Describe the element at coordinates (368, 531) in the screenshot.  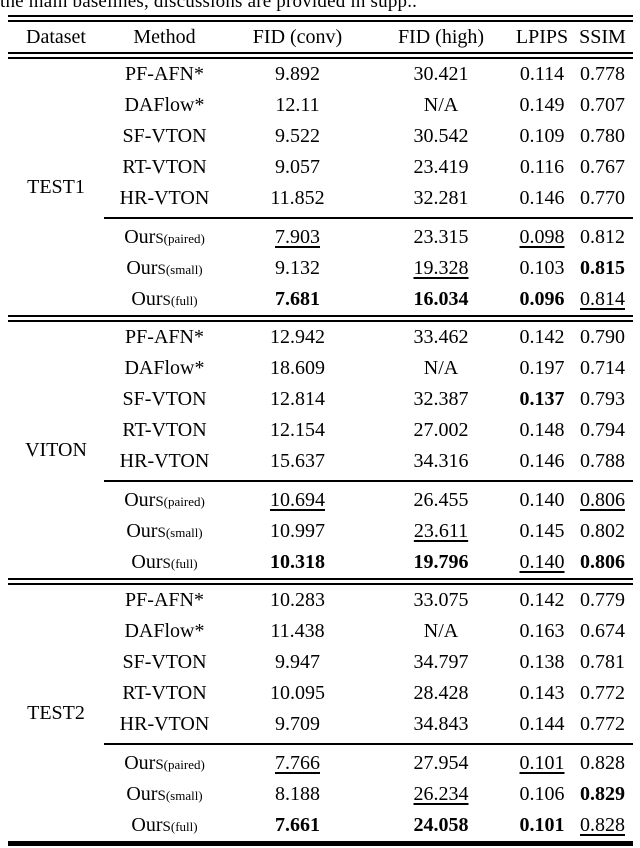
I see `table-row: OurS(small) 10.997 23.611 0.145 0.802` at that location.